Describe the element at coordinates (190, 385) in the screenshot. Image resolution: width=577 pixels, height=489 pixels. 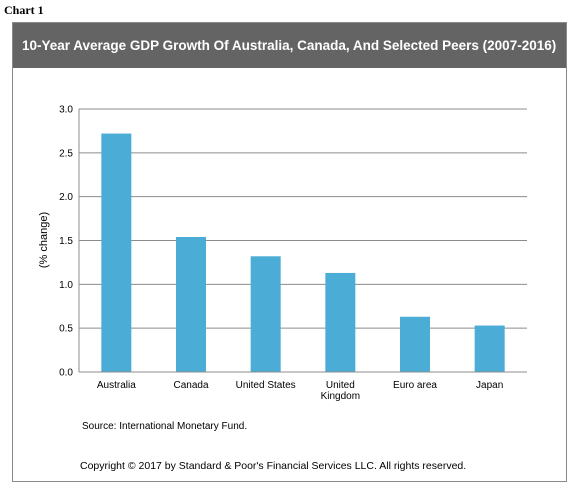
I see `x-tick-label: Canada` at that location.